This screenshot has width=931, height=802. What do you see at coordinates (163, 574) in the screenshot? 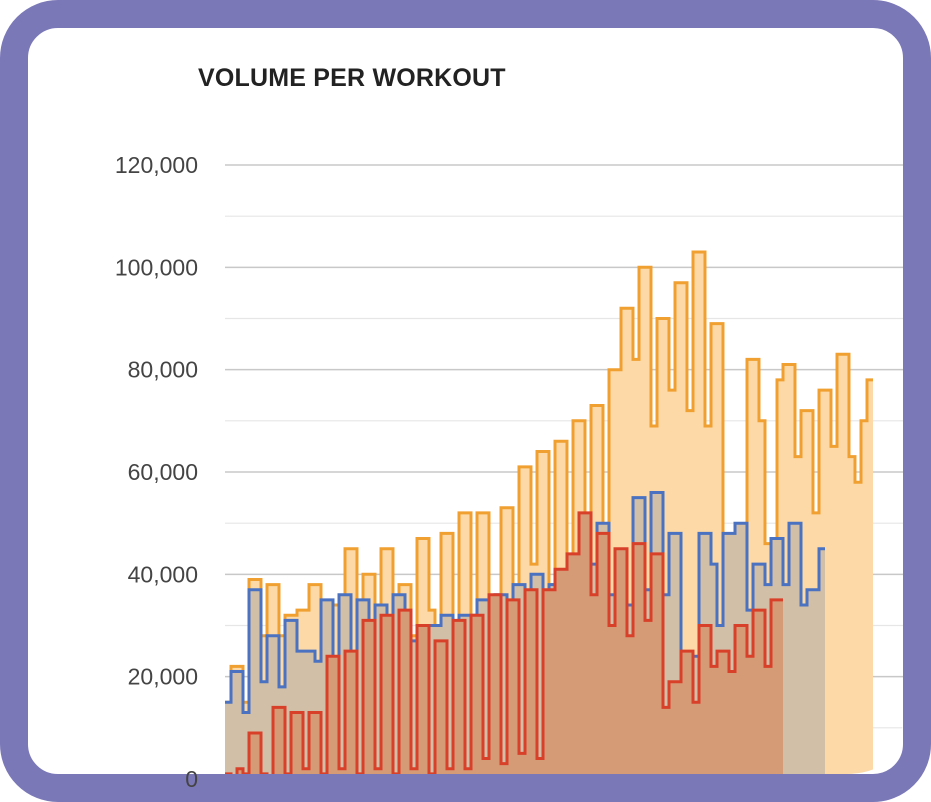
I see `y-tick-label: 40,000` at bounding box center [163, 574].